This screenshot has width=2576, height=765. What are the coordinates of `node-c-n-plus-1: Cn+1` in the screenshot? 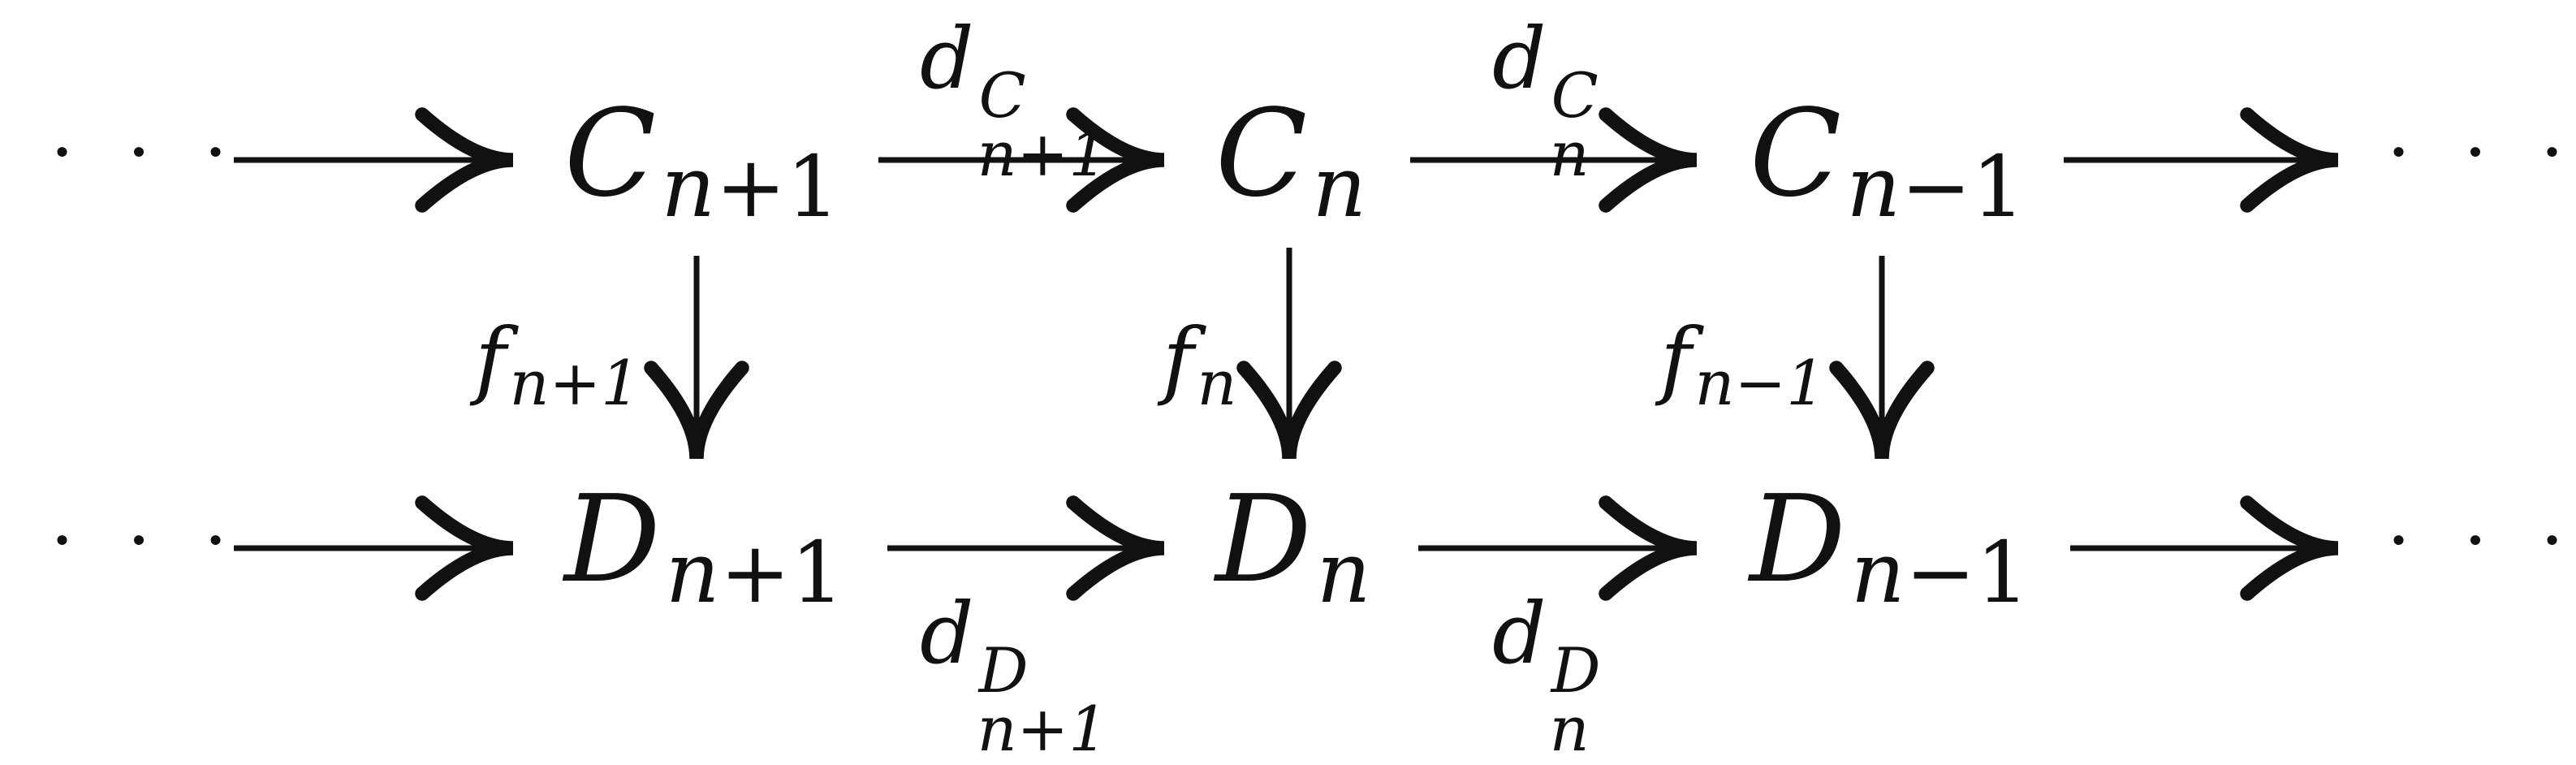 It's located at (702, 161).